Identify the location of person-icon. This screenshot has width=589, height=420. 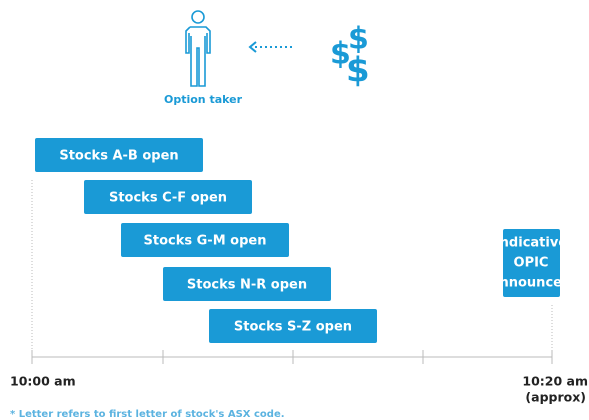
(198, 48).